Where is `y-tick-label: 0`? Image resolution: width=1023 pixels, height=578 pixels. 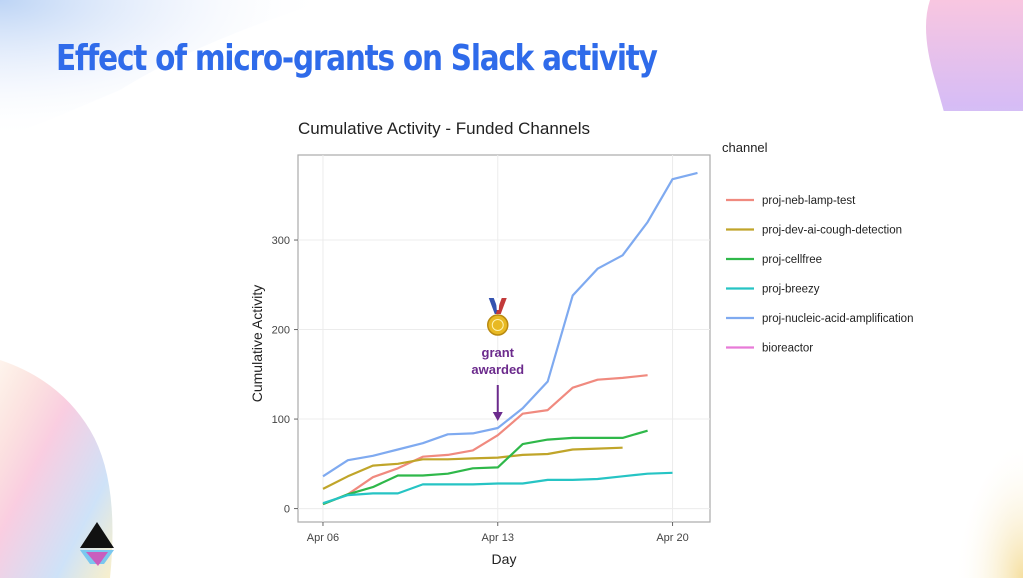
y-tick-label: 0 is located at coordinates (287, 510).